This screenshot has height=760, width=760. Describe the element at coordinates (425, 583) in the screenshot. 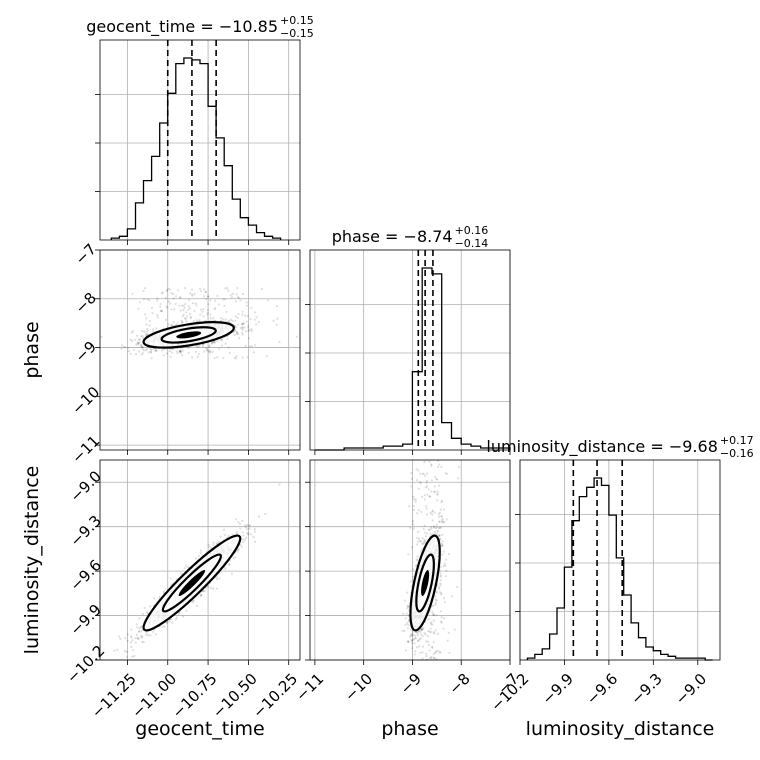

I see `density-core` at that location.